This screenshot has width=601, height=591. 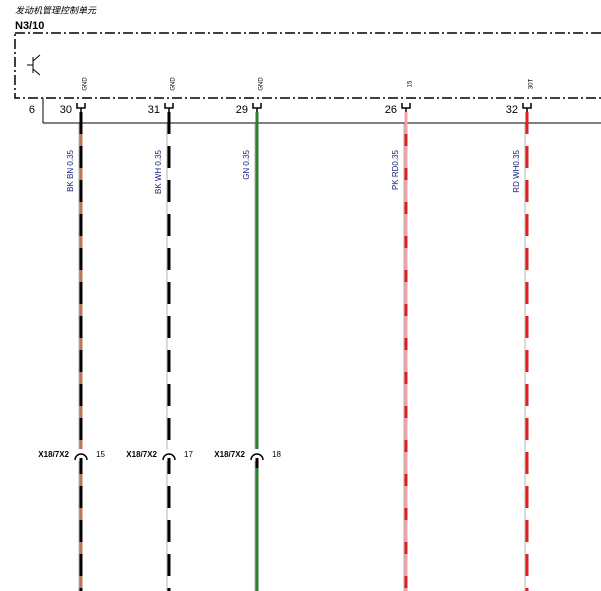 I want to click on splice-pin-number: 17, so click(x=188, y=454).